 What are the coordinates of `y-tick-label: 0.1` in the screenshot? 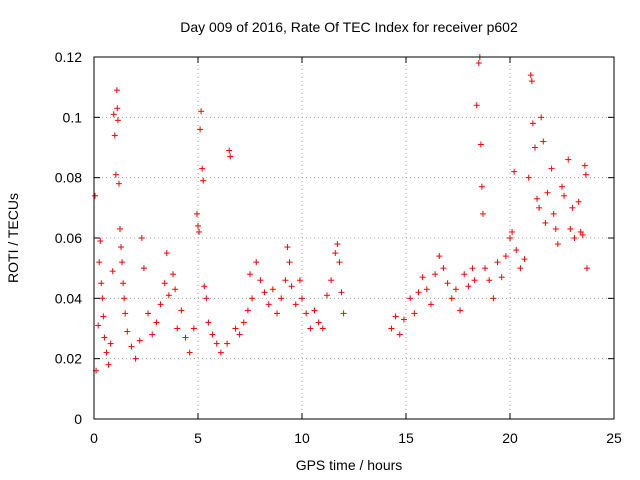 It's located at (73, 117).